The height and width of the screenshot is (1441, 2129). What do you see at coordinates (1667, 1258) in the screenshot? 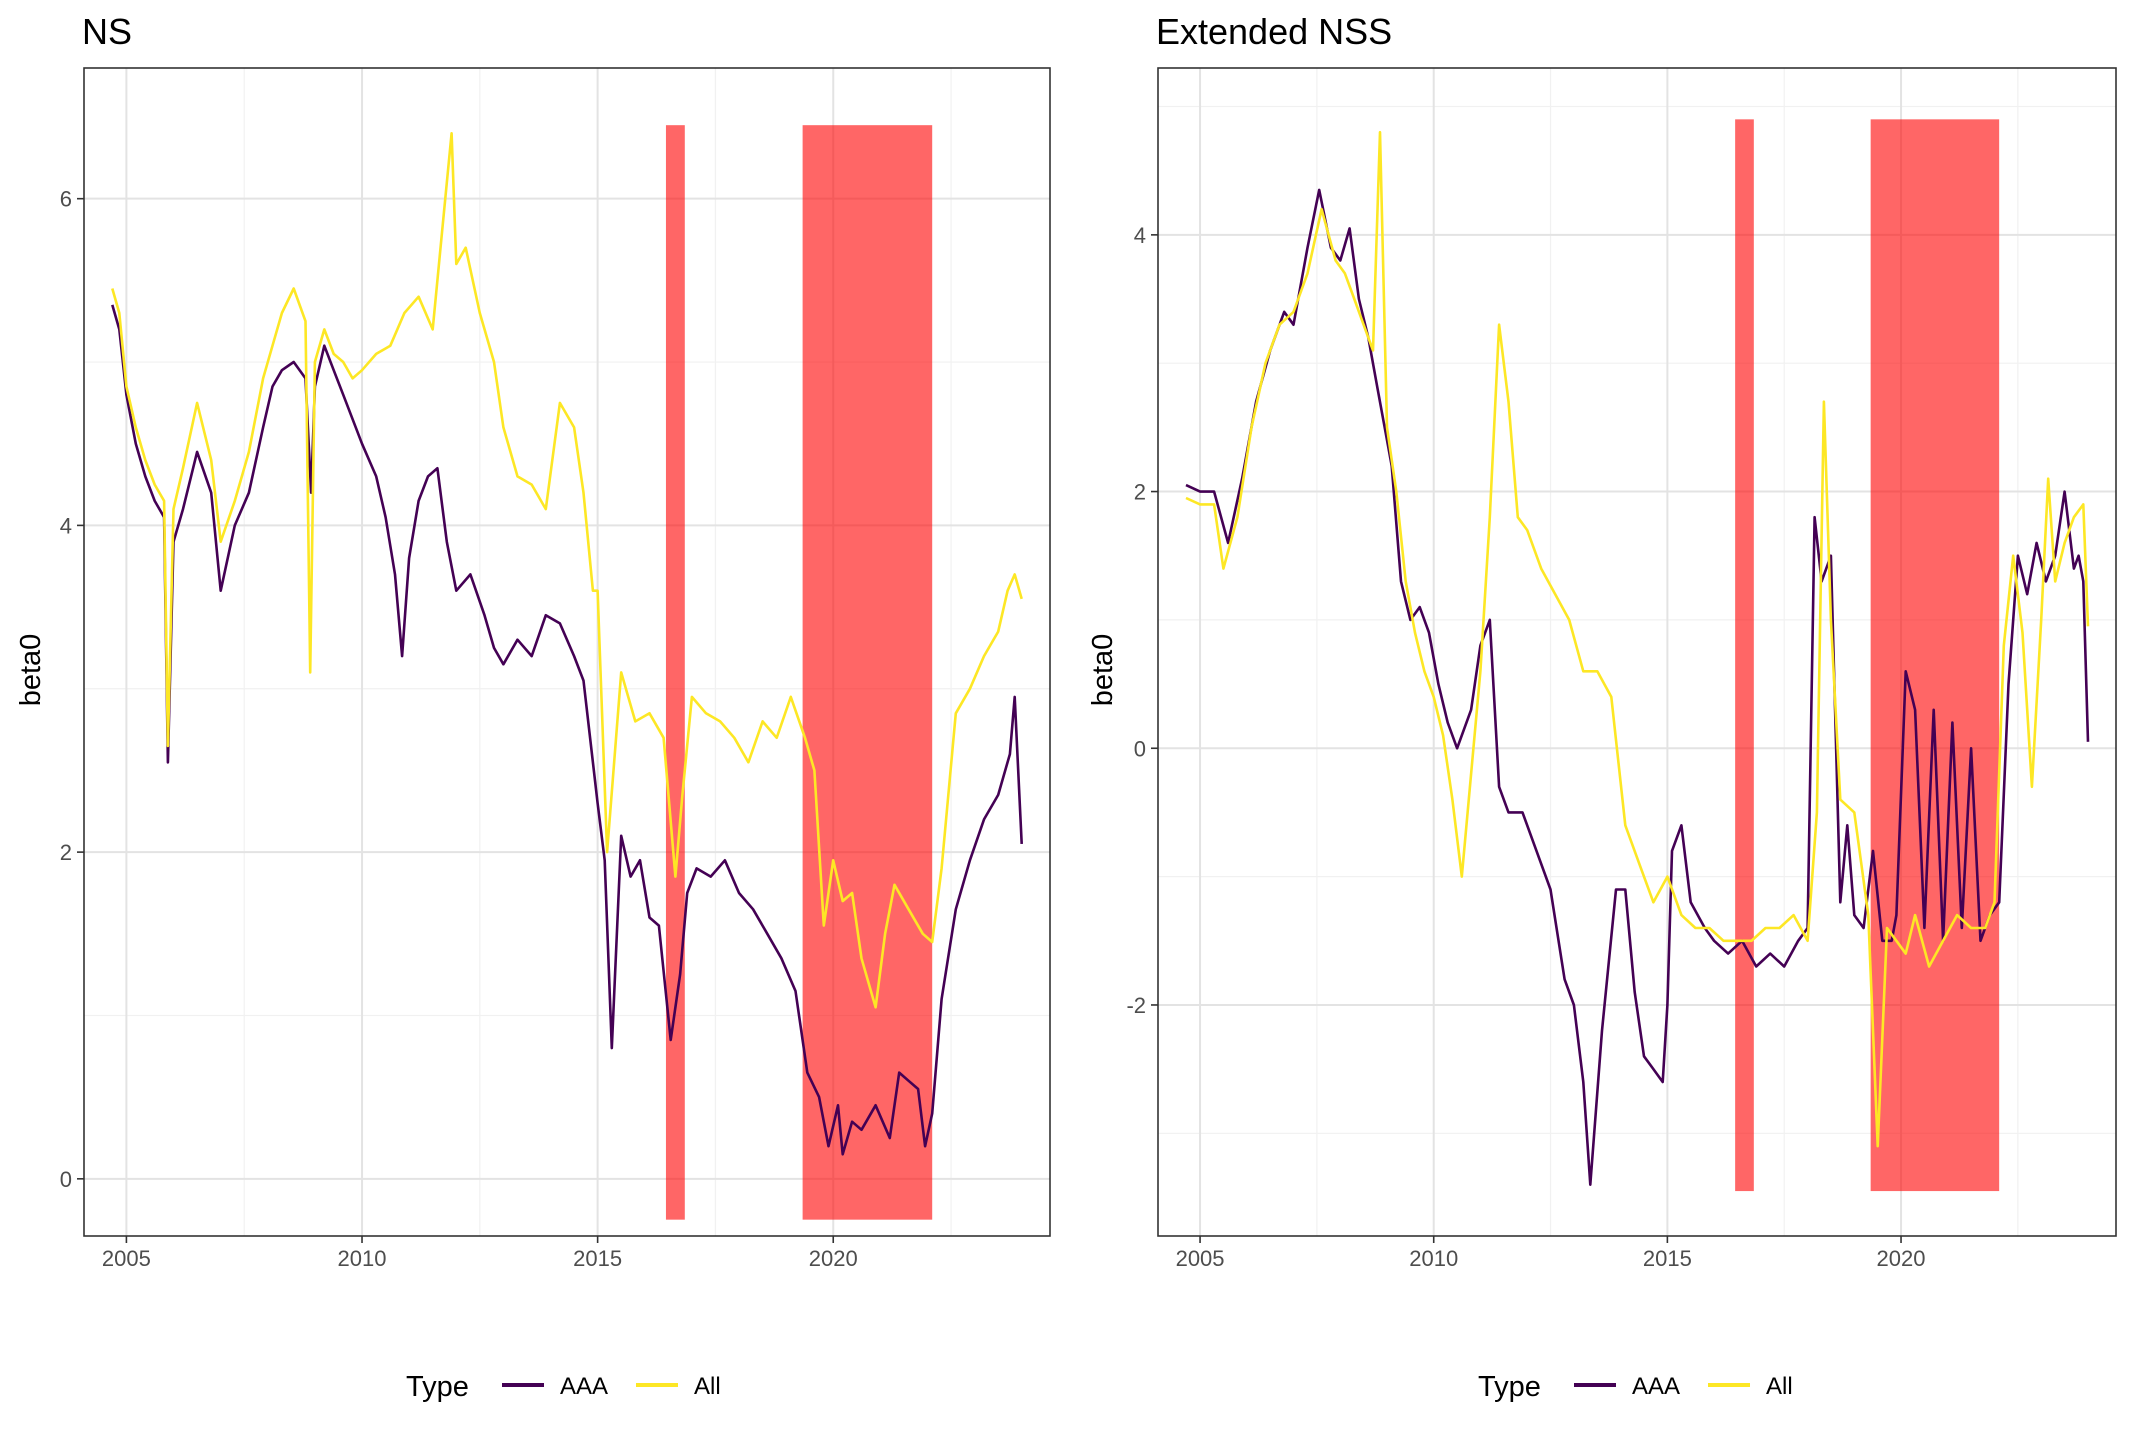
I see `x-tick-label-extended-nss: 2015` at bounding box center [1667, 1258].